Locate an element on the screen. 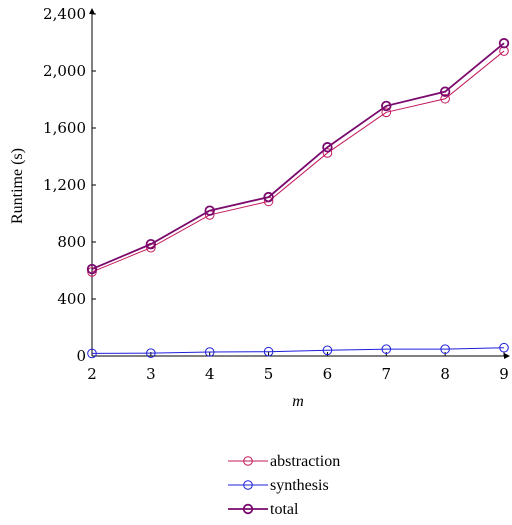  x-axis-title: m is located at coordinates (298, 401).